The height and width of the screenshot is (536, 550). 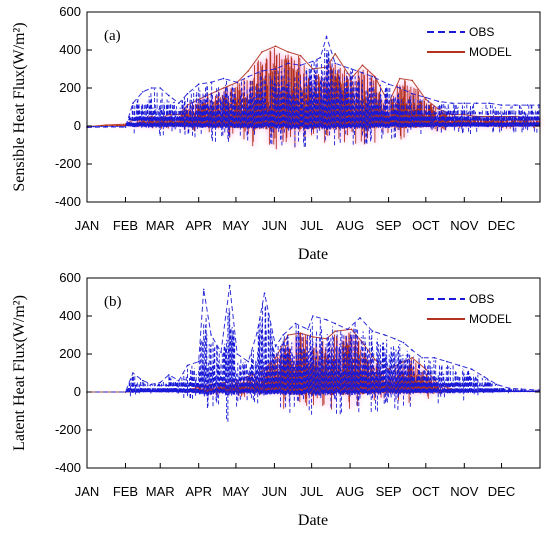 What do you see at coordinates (236, 491) in the screenshot?
I see `x-tick-label: MAY` at bounding box center [236, 491].